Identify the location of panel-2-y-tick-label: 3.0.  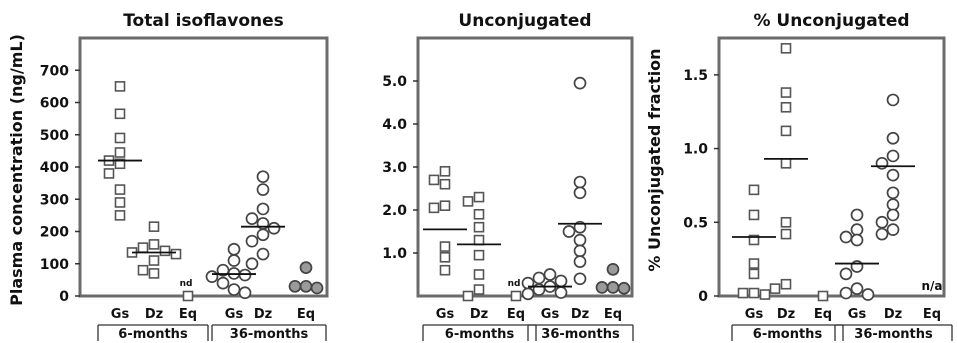
(394, 168).